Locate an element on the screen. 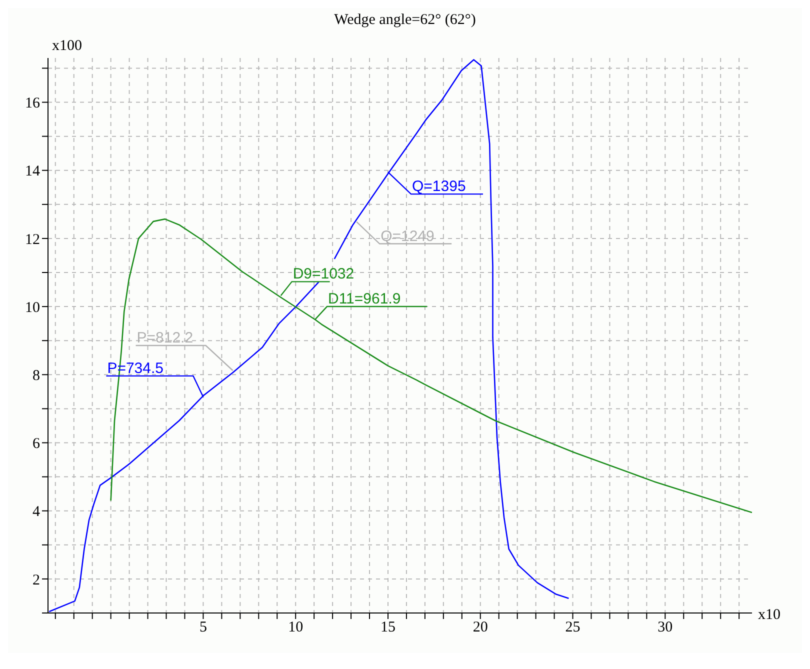  x-tick-label: 15 is located at coordinates (388, 628).